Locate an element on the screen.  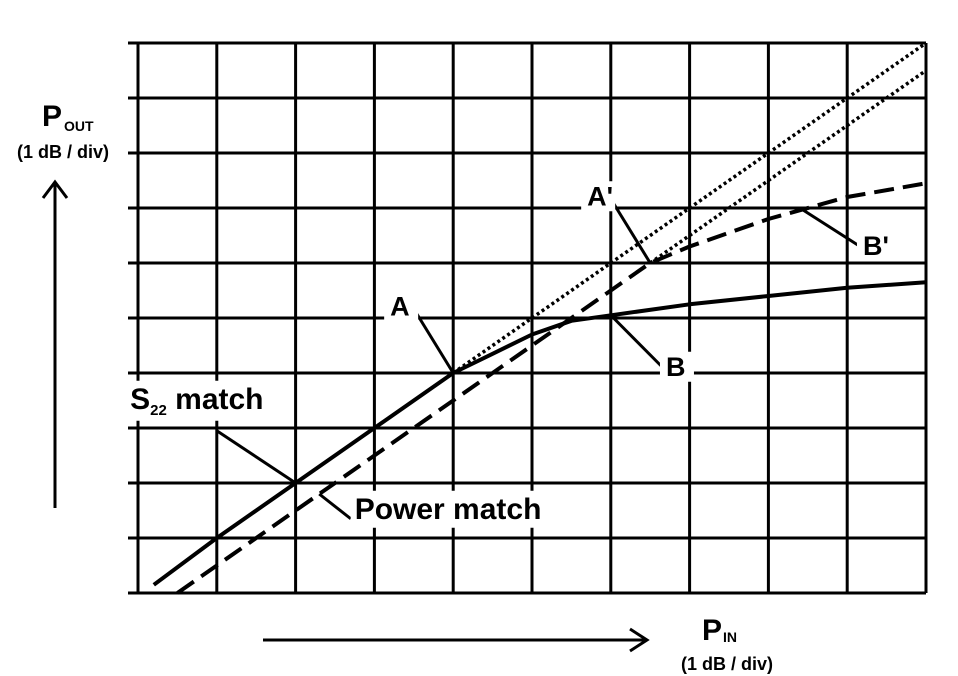
x-axis-main: P is located at coordinates (712, 630).